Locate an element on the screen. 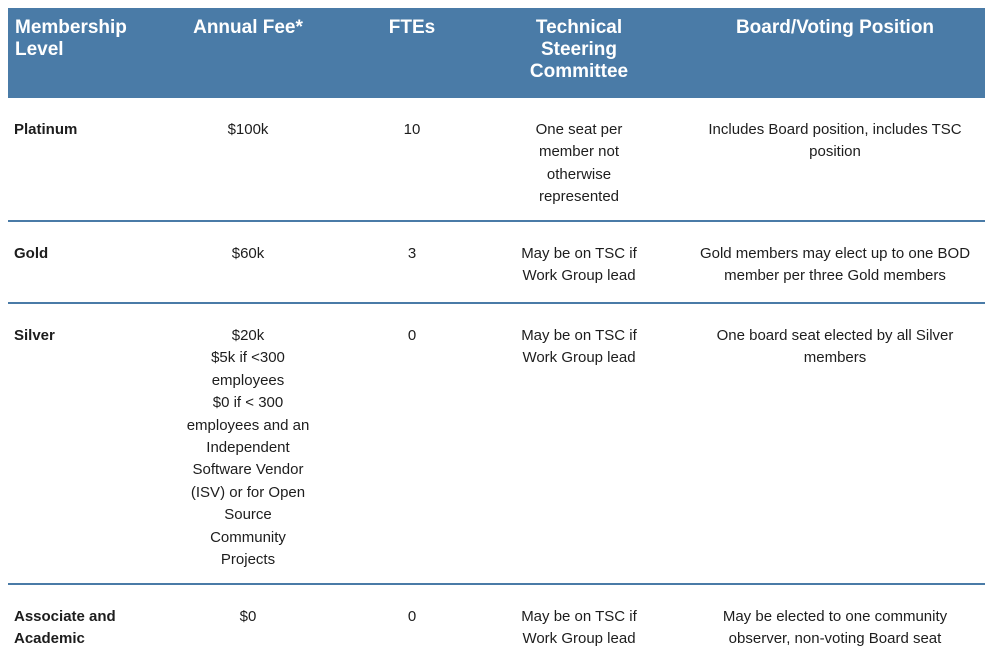 The width and height of the screenshot is (991, 672). column-header-technical-steering-committee: Technical Steering Committee is located at coordinates (579, 53).